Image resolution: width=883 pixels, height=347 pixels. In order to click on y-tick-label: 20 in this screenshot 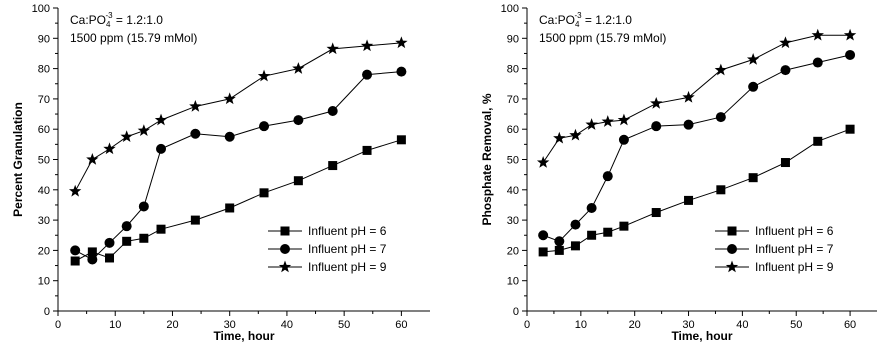, I will do `click(44, 251)`.